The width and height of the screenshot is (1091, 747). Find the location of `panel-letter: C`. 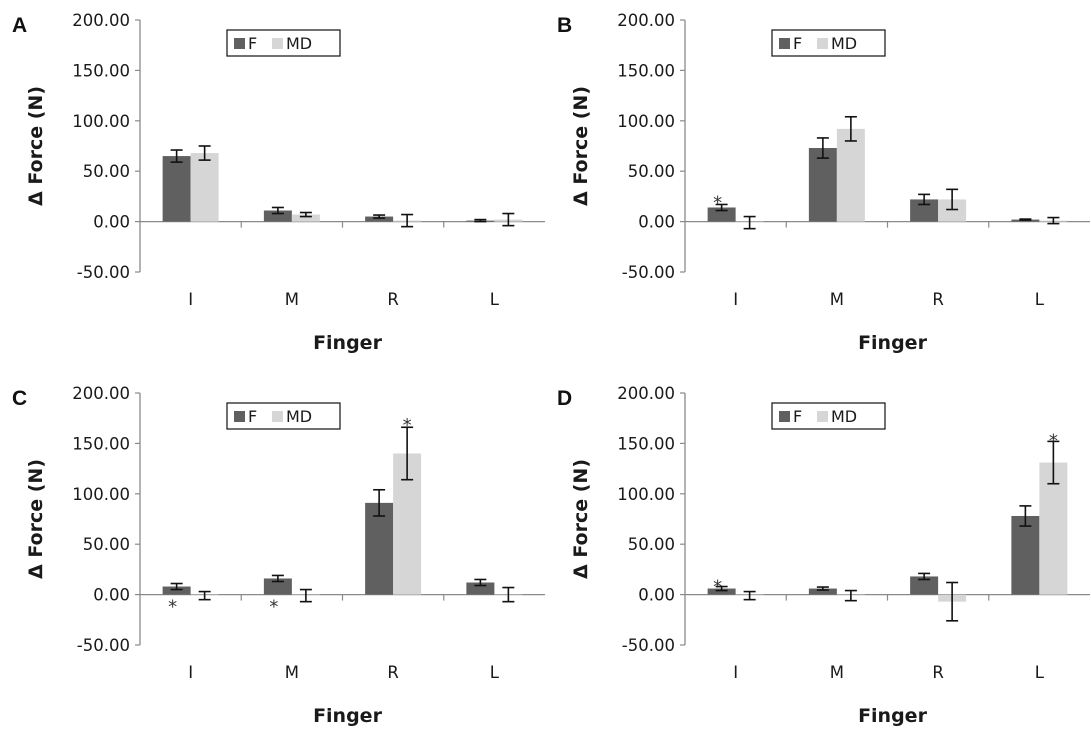

panel-letter: C is located at coordinates (19, 398).